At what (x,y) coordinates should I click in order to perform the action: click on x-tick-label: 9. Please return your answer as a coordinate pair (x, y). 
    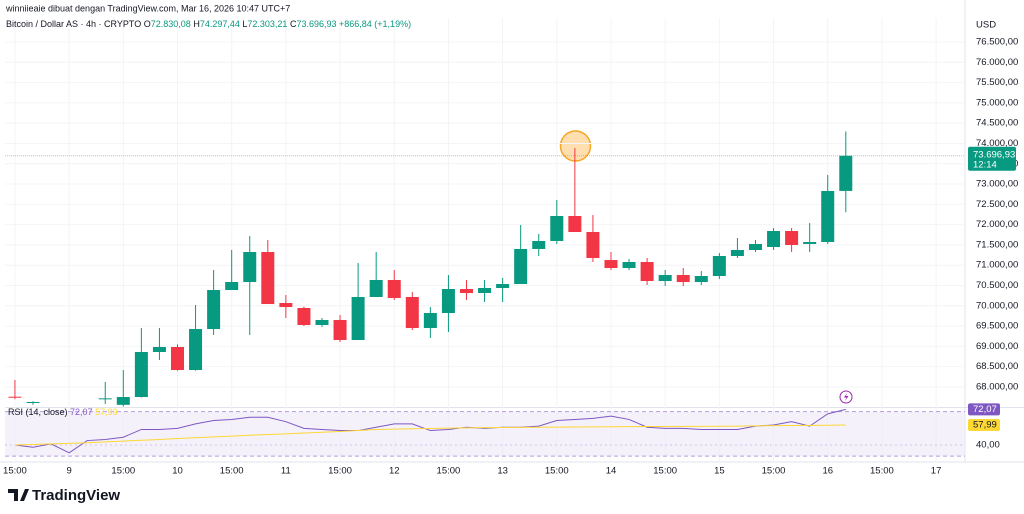
    Looking at the image, I should click on (68, 471).